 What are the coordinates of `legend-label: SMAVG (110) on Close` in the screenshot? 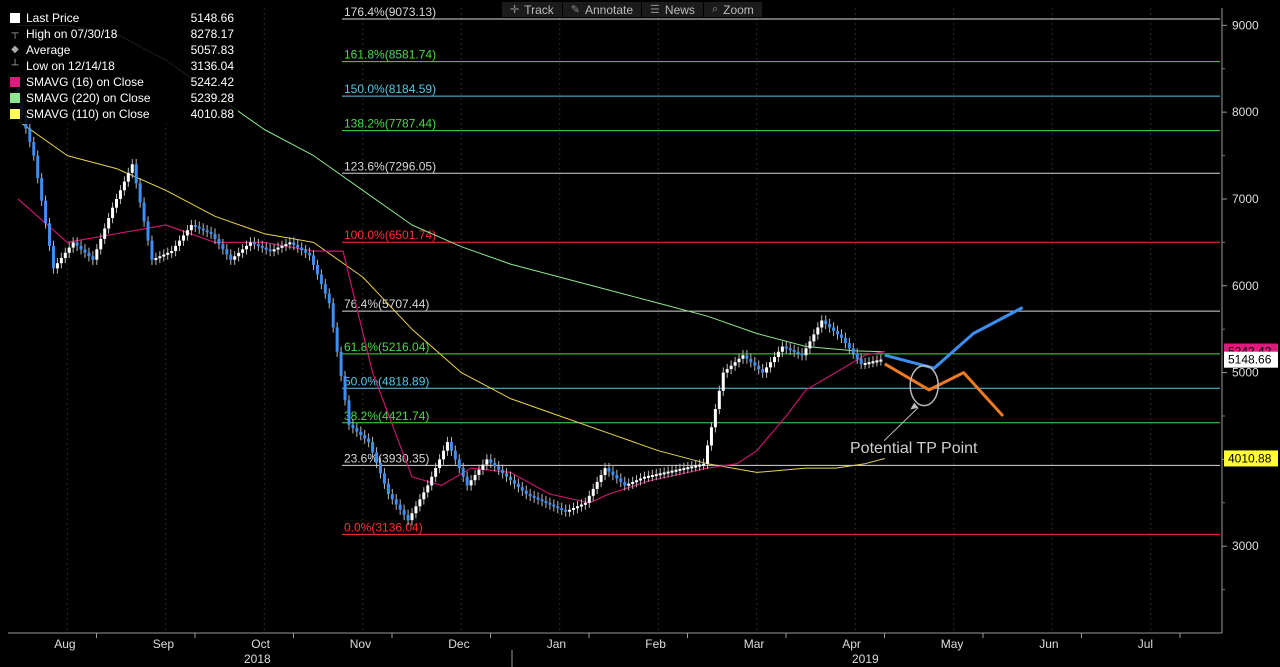 It's located at (88, 114).